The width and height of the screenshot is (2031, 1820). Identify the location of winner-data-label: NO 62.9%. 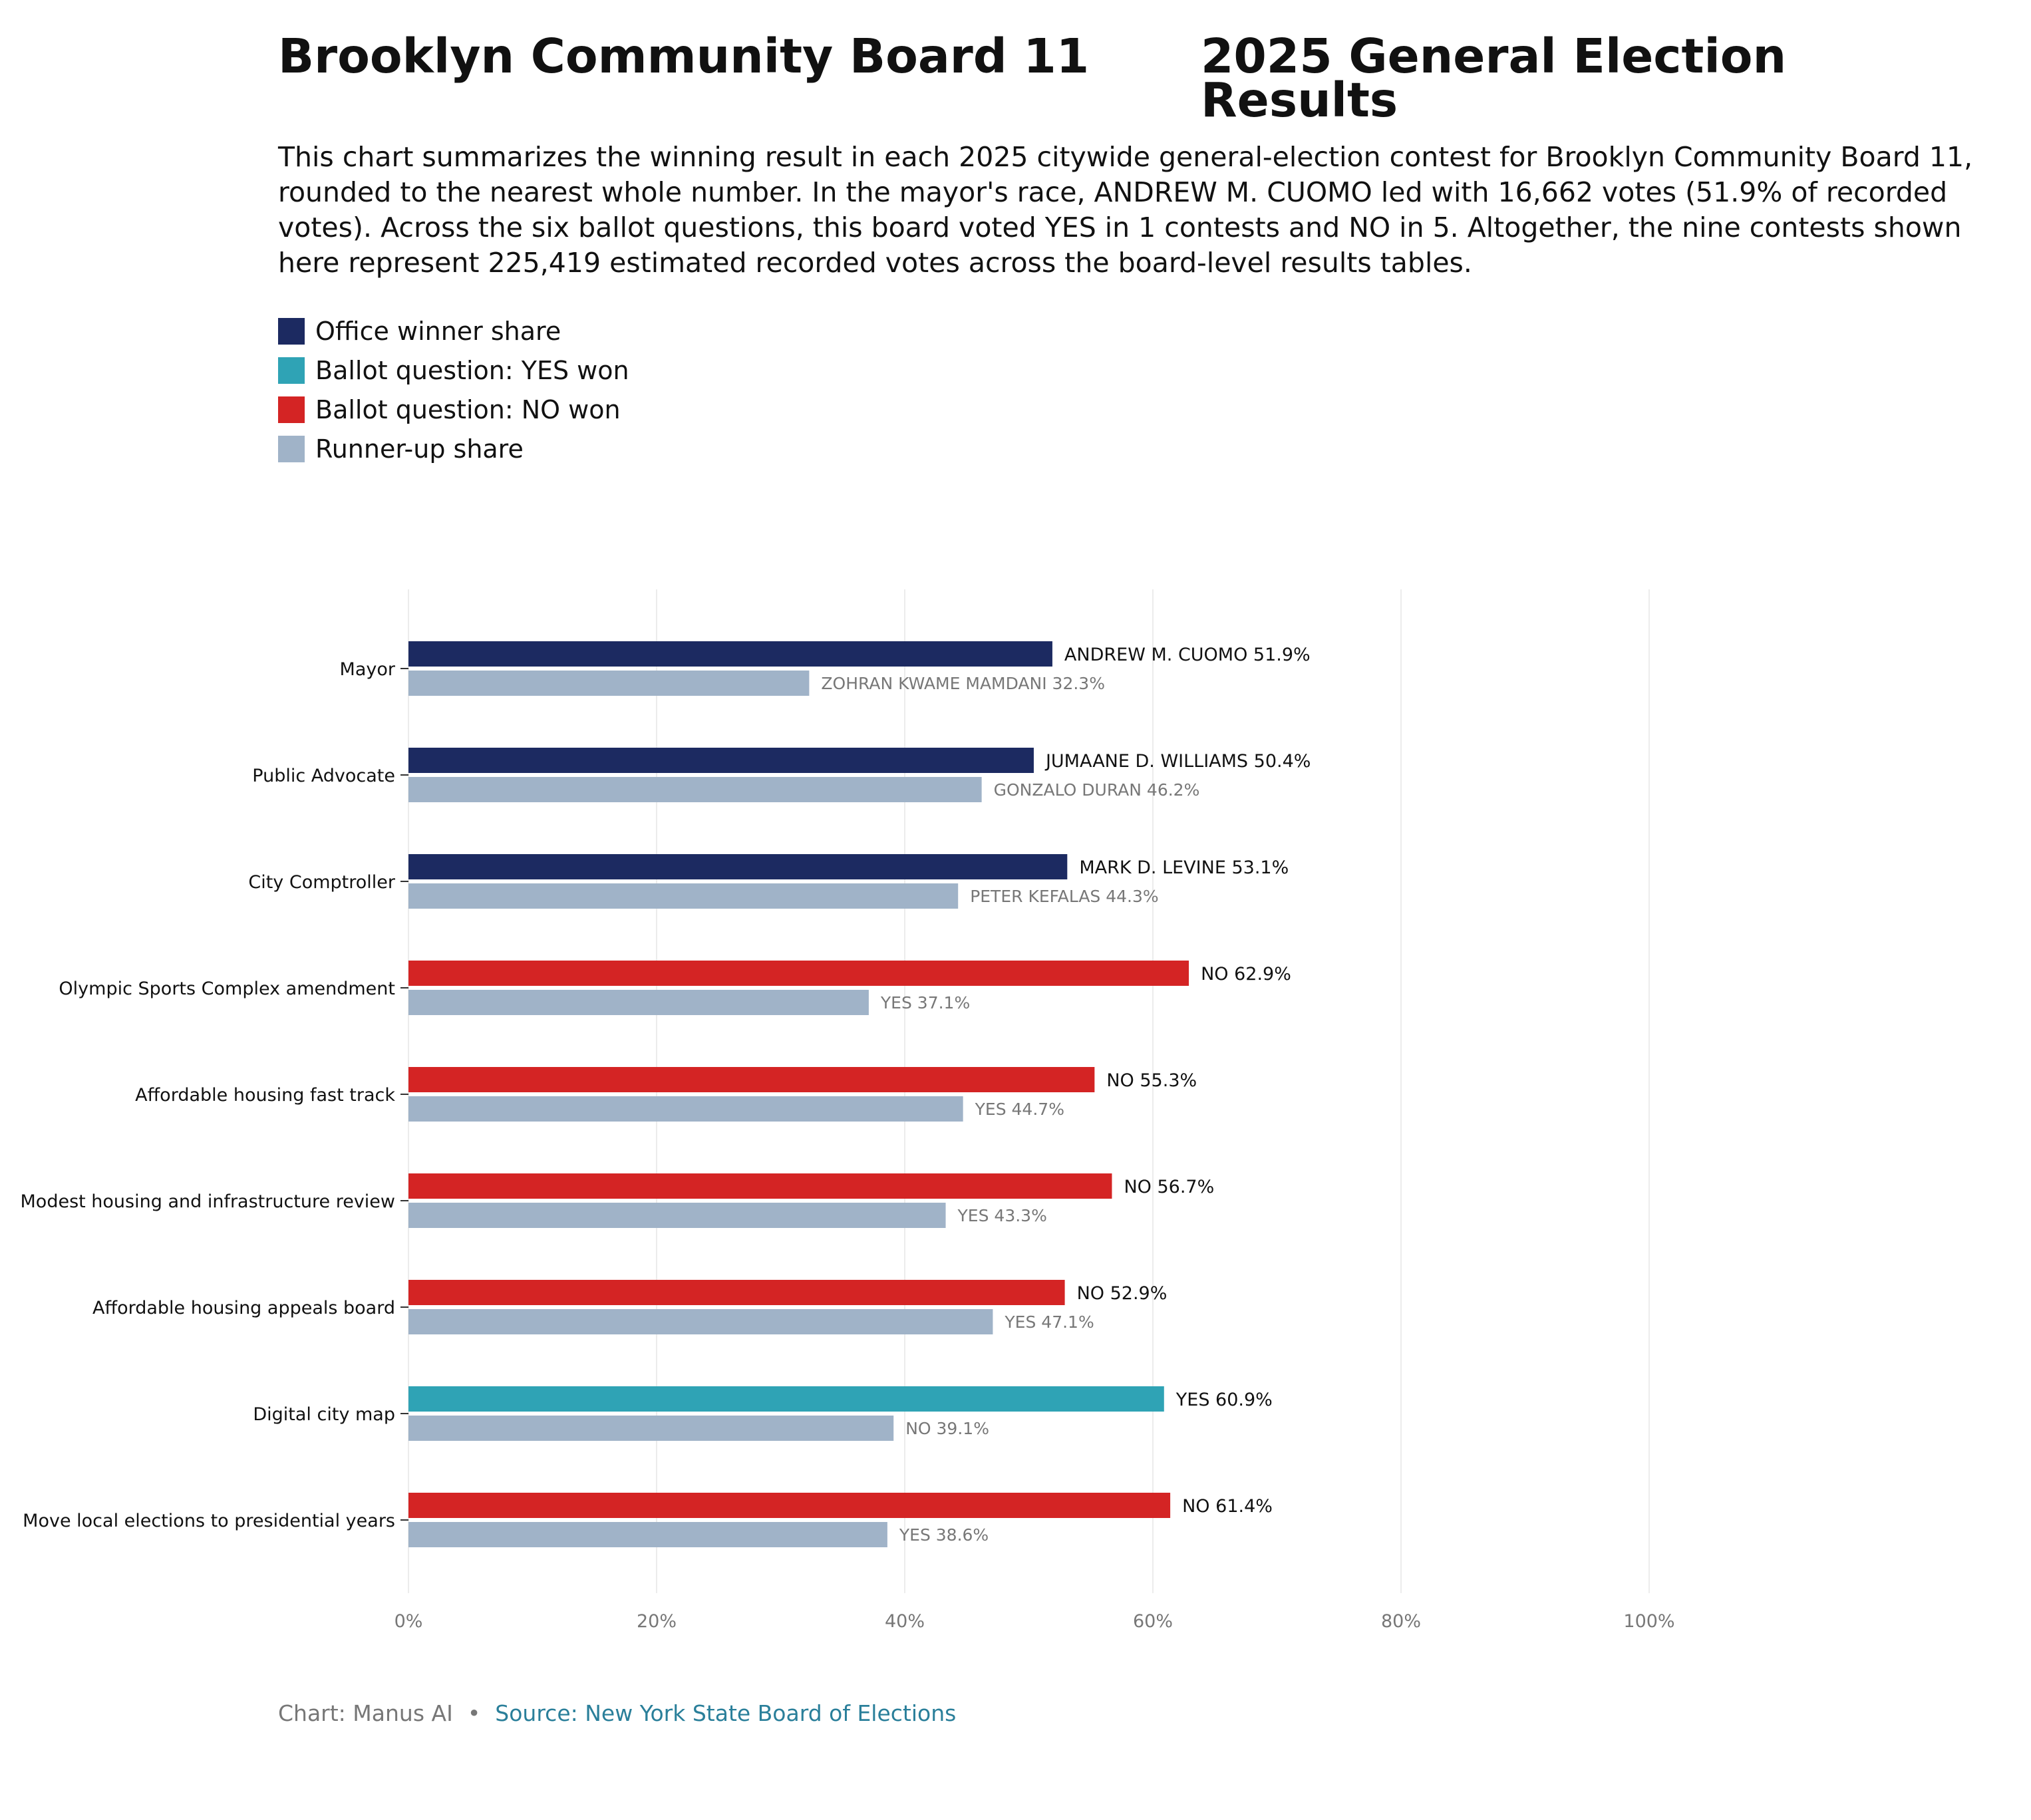
(1246, 975).